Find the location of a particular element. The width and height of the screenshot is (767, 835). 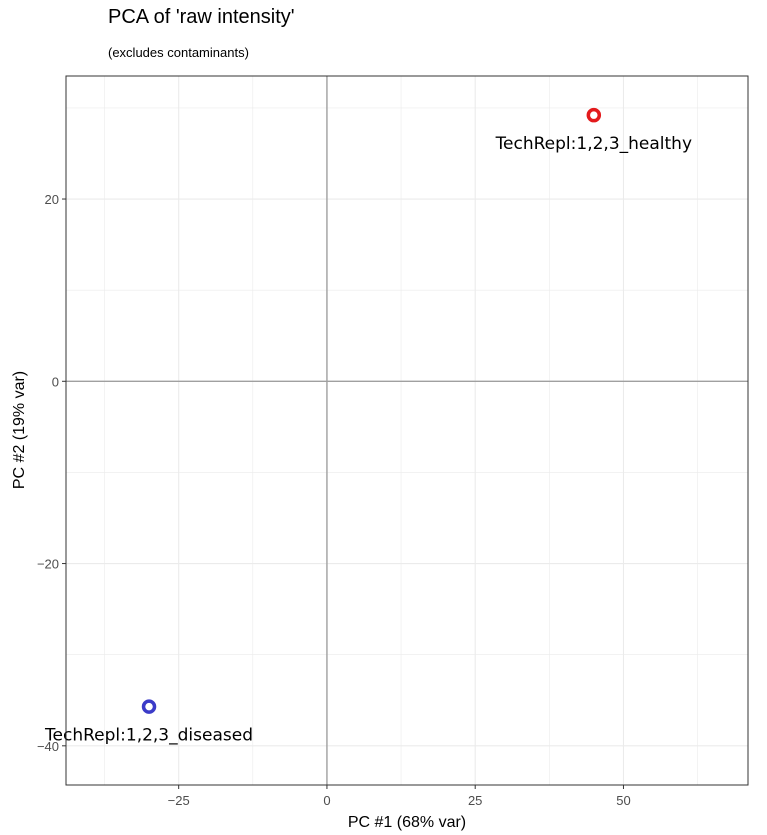

chart-title: PCA of 'raw intensity' is located at coordinates (201, 17).